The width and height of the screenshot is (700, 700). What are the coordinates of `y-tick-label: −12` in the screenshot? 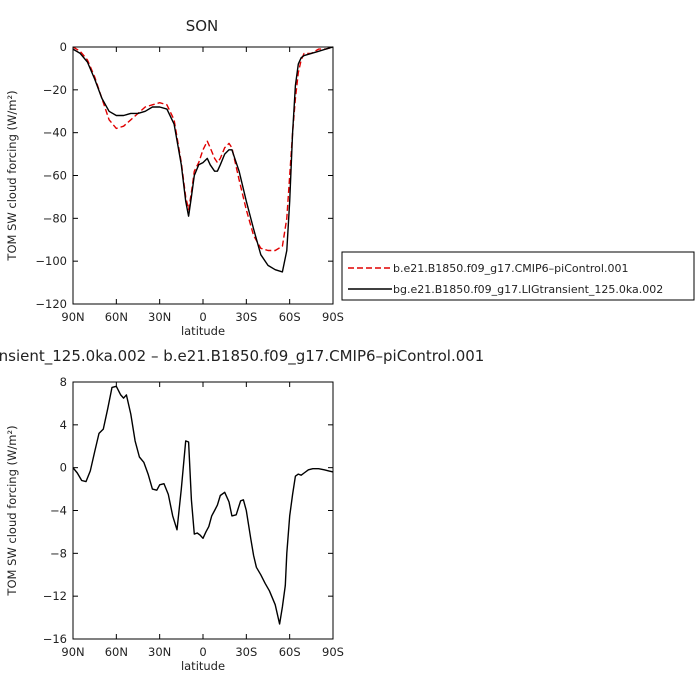 It's located at (55, 596).